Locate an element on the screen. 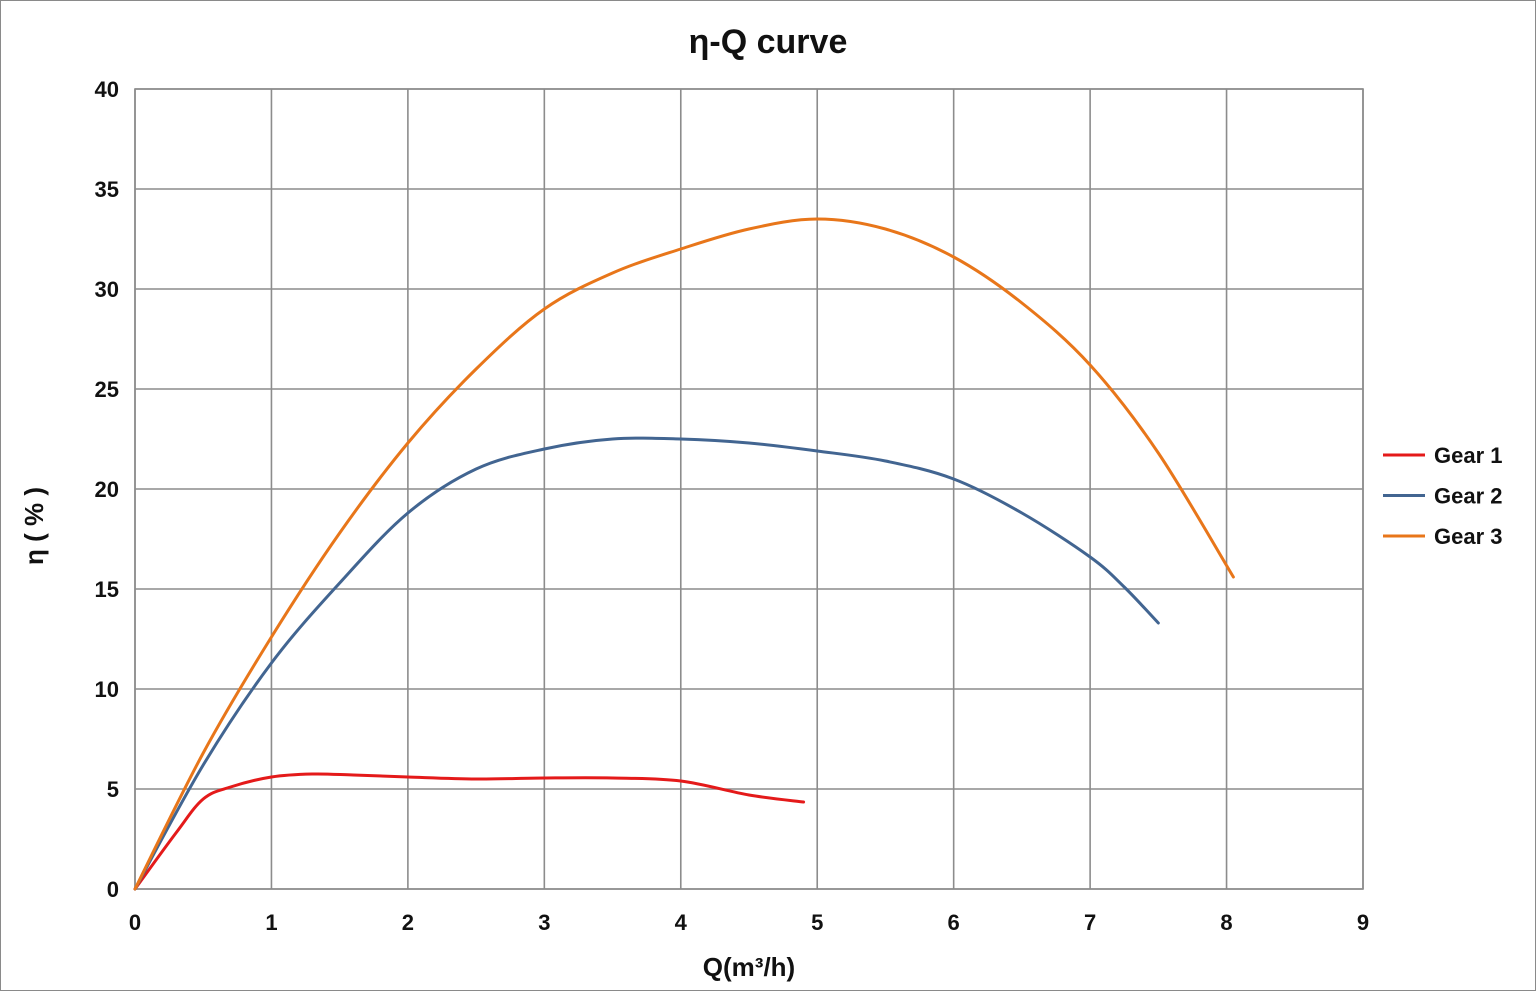 The width and height of the screenshot is (1536, 991). x-tick-label: 4 is located at coordinates (681, 922).